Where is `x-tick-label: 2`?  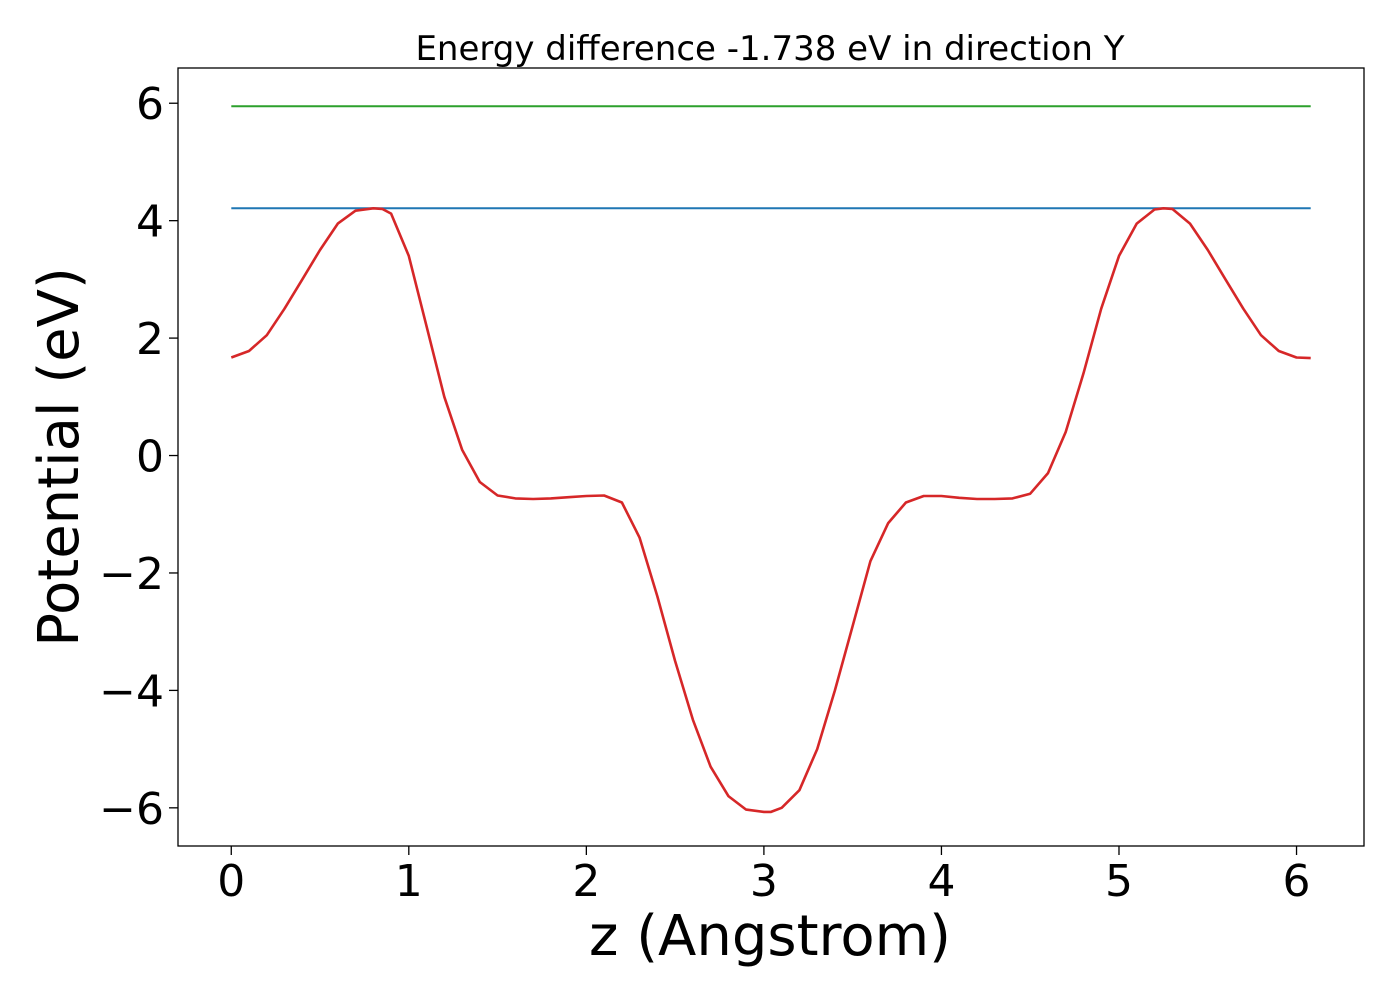
x-tick-label: 2 is located at coordinates (586, 881).